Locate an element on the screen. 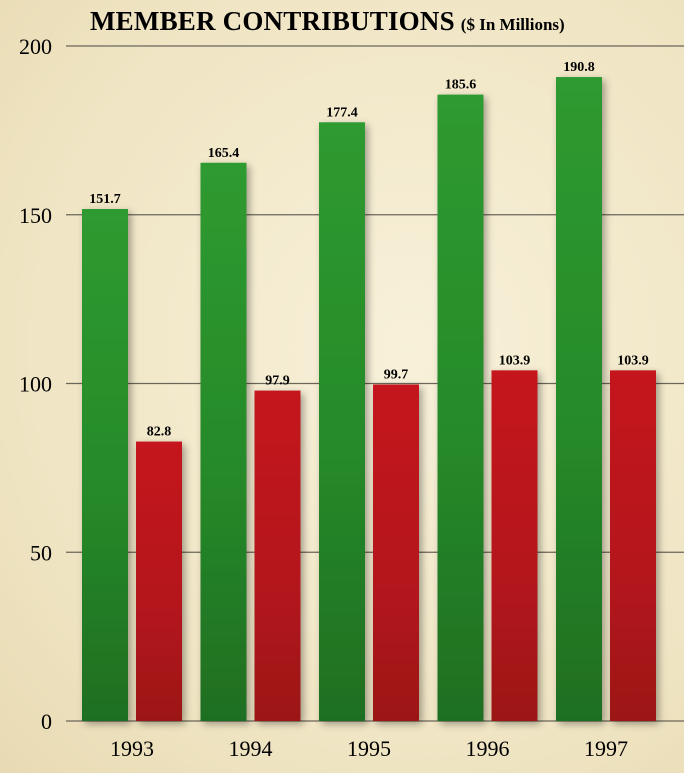 The image size is (684, 773). x-tick-label: 1994 is located at coordinates (251, 748).